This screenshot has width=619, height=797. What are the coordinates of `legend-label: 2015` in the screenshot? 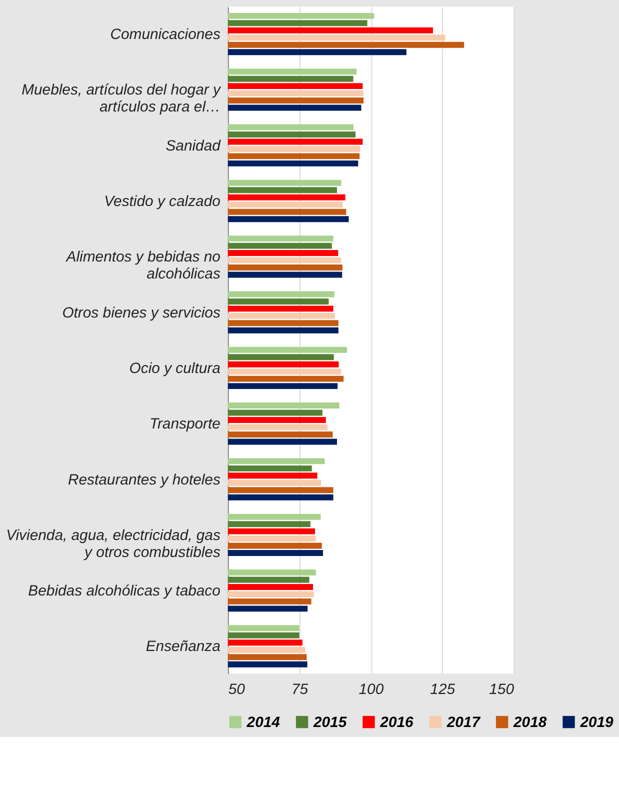 It's located at (330, 723).